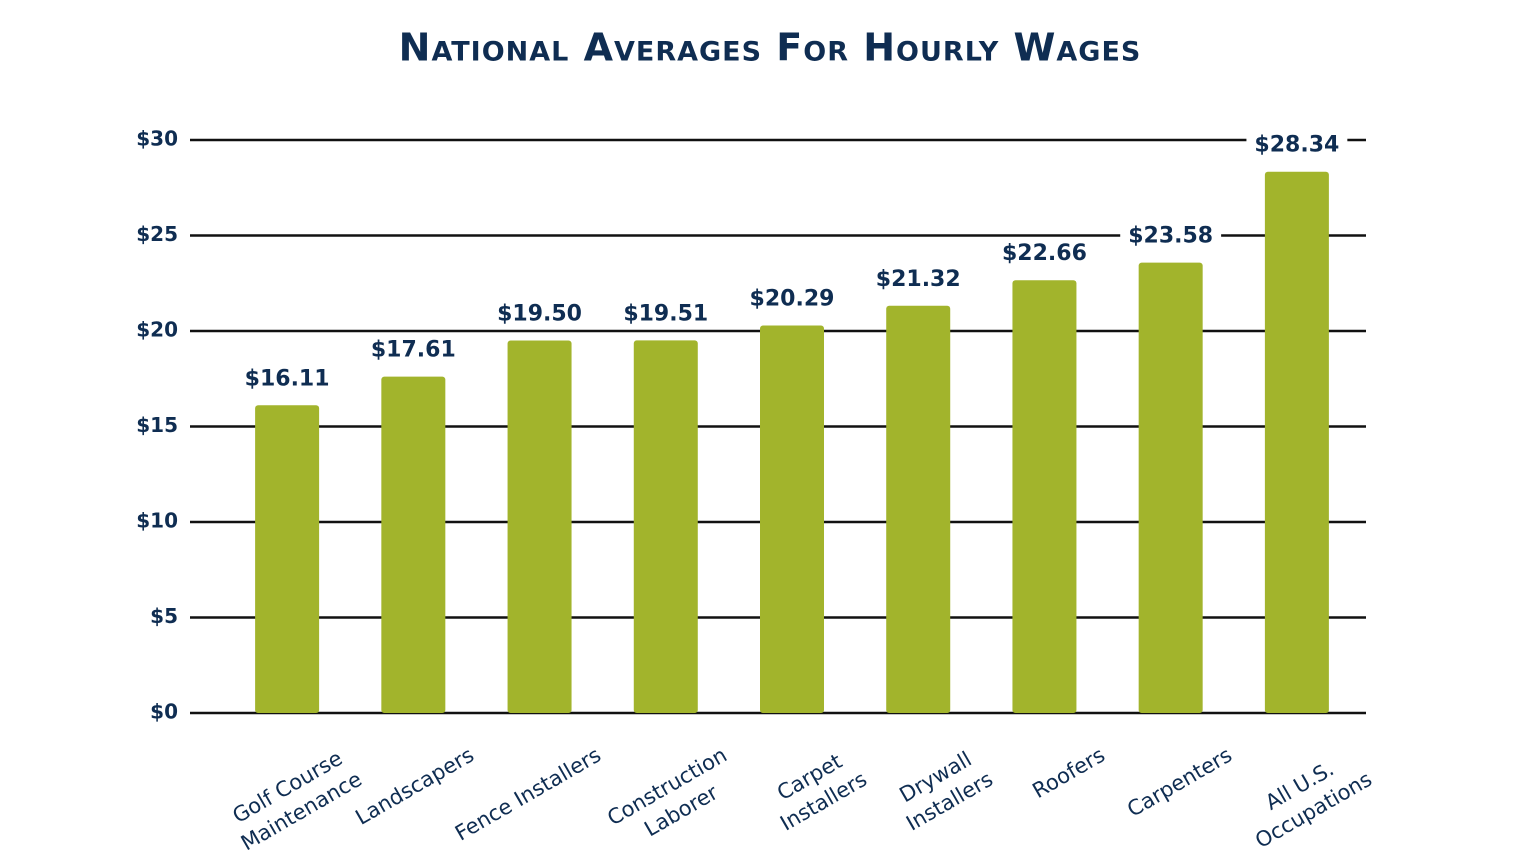  I want to click on value-label: $16.11, so click(287, 378).